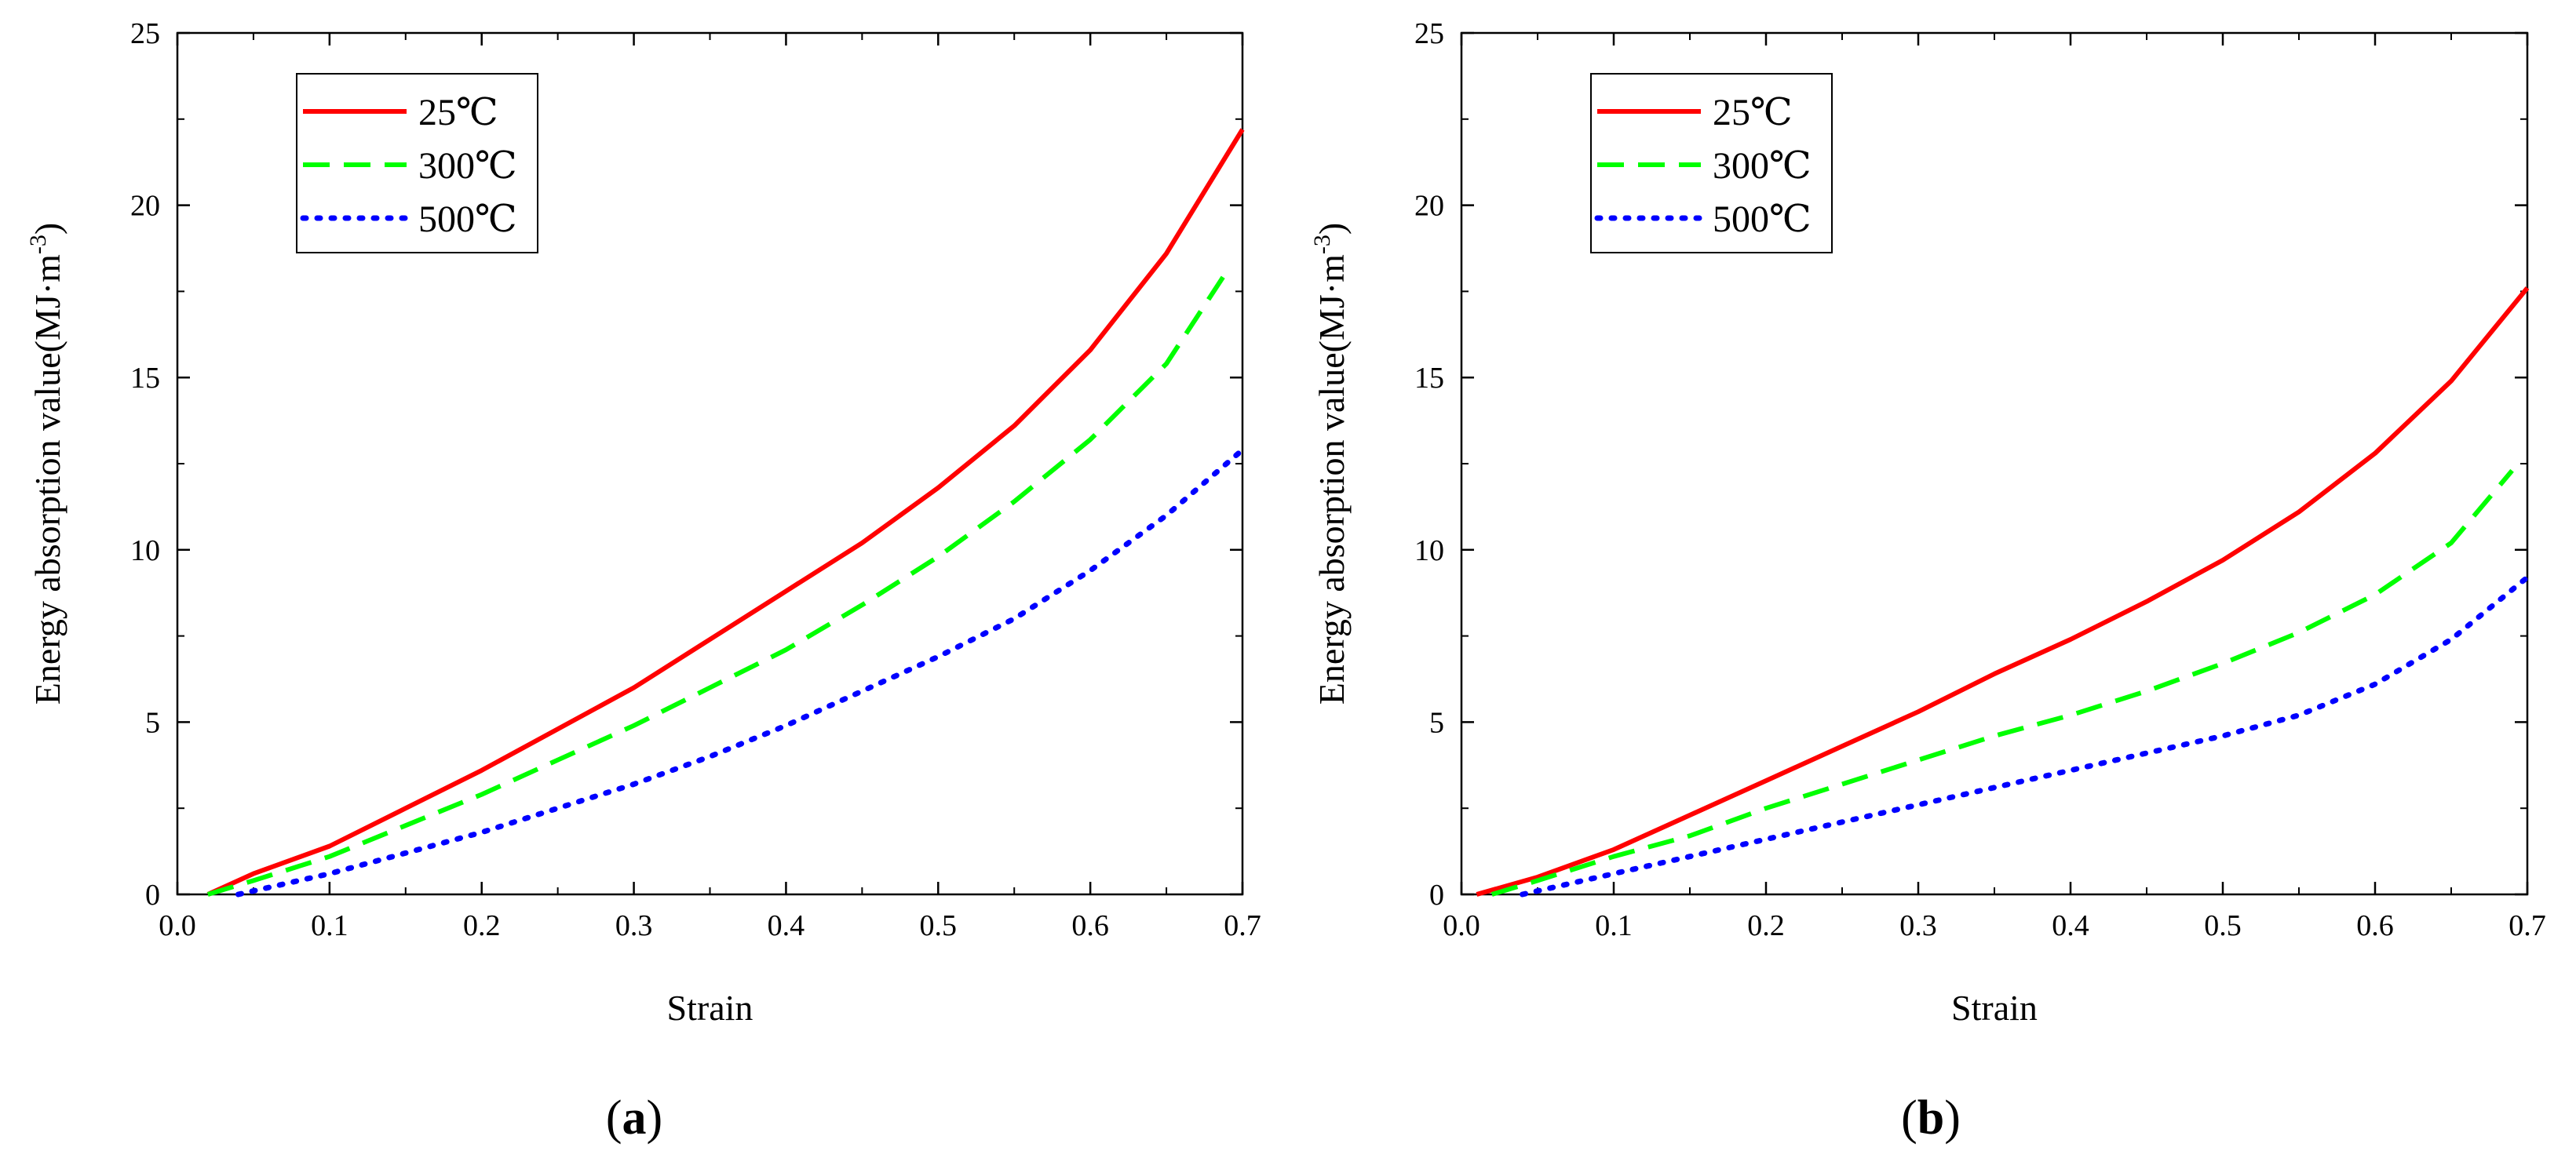 Image resolution: width=2576 pixels, height=1158 pixels. I want to click on panel-label: (b), so click(1931, 1118).